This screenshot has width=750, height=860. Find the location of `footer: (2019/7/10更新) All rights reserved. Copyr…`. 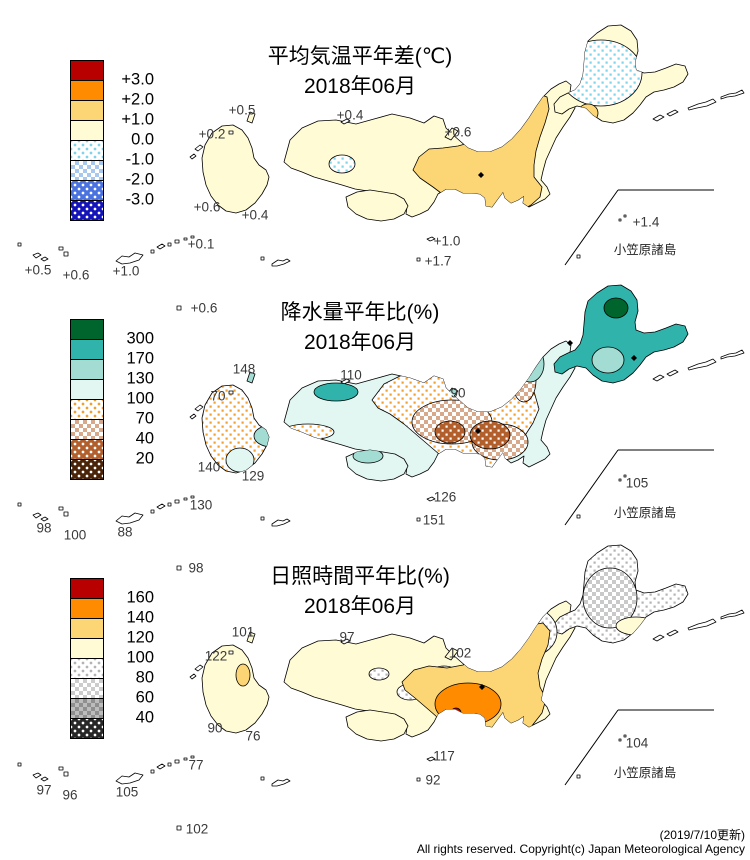

footer: (2019/7/10更新) All rights reserved. Copyr… is located at coordinates (581, 842).